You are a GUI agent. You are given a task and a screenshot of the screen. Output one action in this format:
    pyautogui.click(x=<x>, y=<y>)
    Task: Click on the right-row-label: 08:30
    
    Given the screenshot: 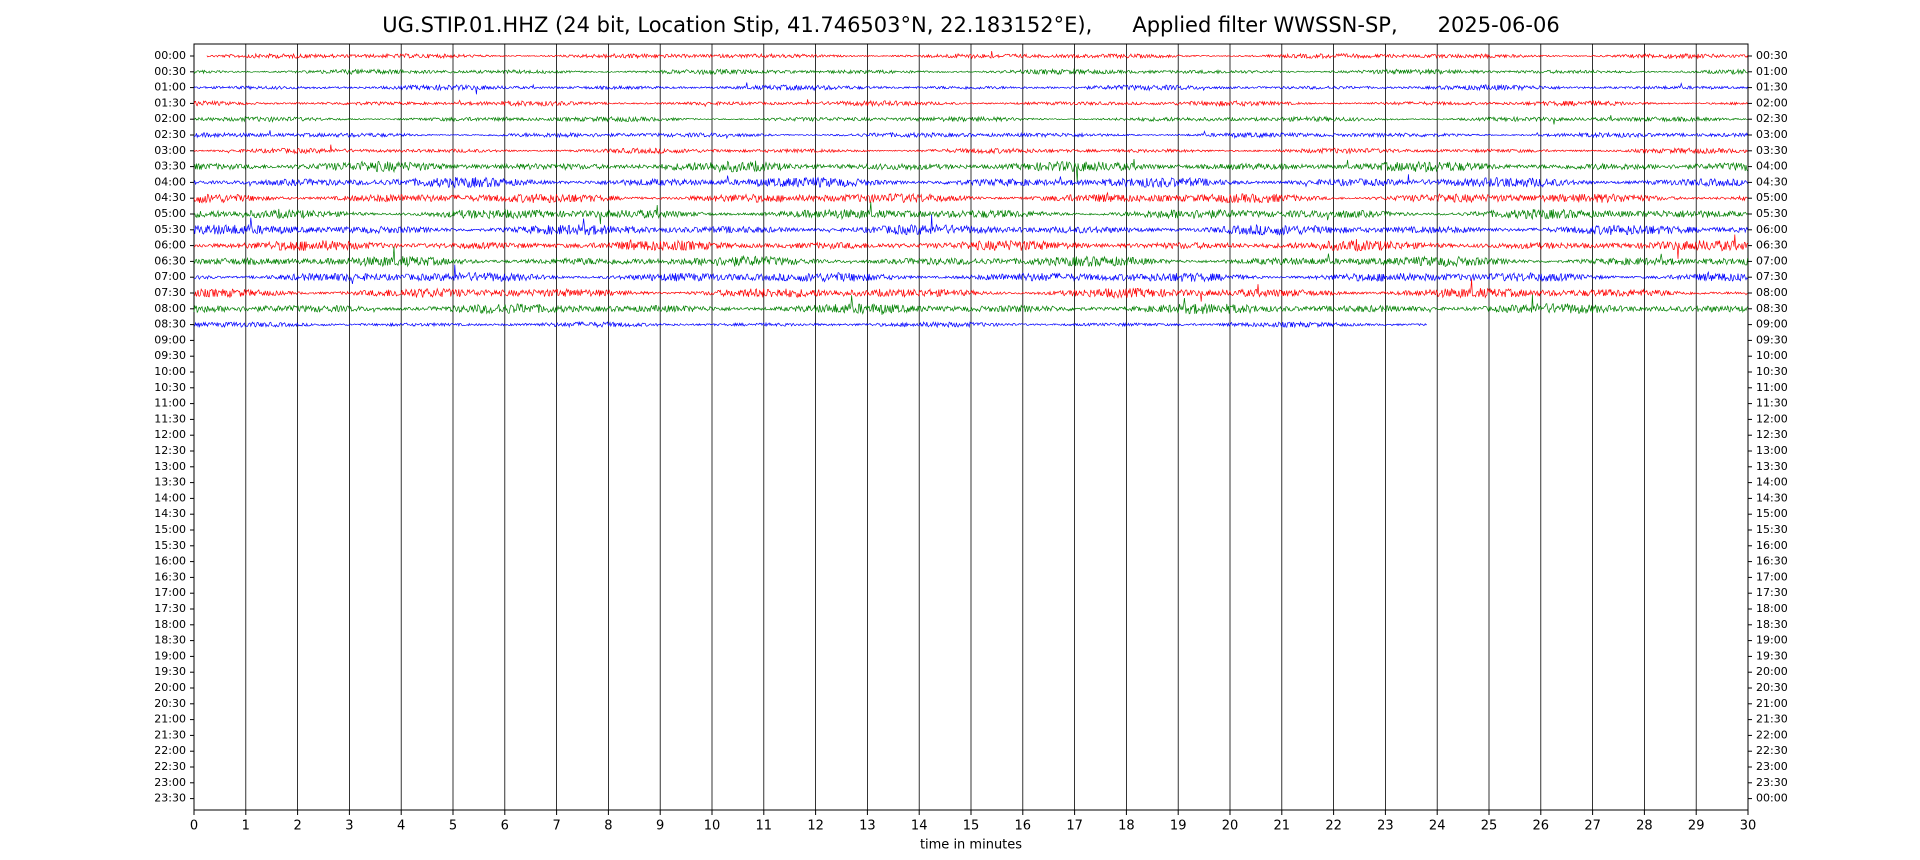 What is the action you would take?
    pyautogui.click(x=1772, y=308)
    